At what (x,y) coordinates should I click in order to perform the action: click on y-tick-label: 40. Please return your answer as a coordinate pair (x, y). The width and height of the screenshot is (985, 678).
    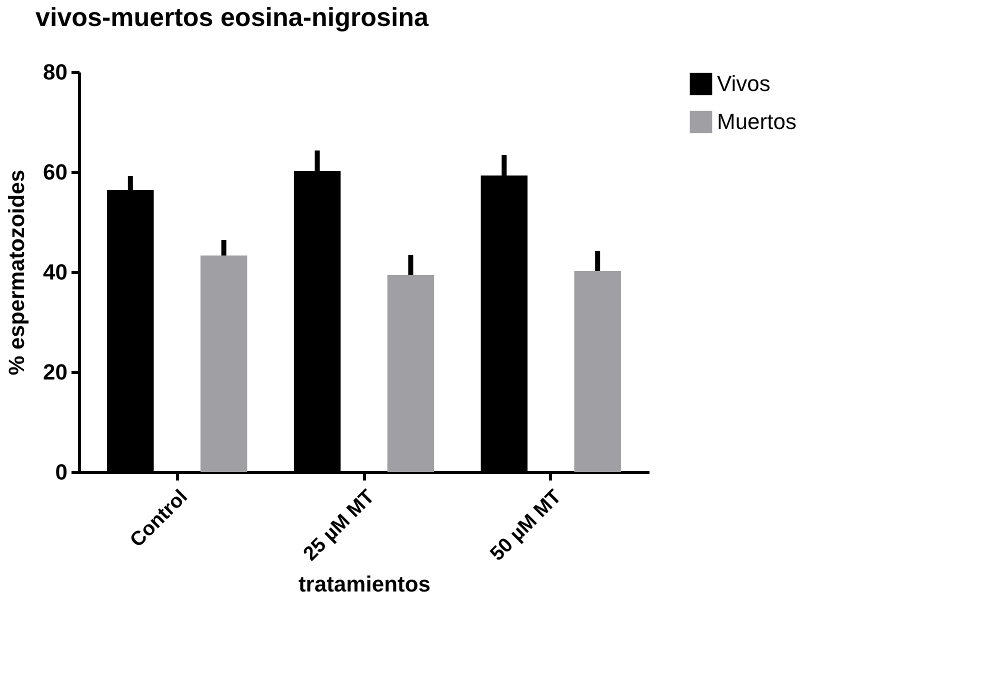
    Looking at the image, I should click on (55, 272).